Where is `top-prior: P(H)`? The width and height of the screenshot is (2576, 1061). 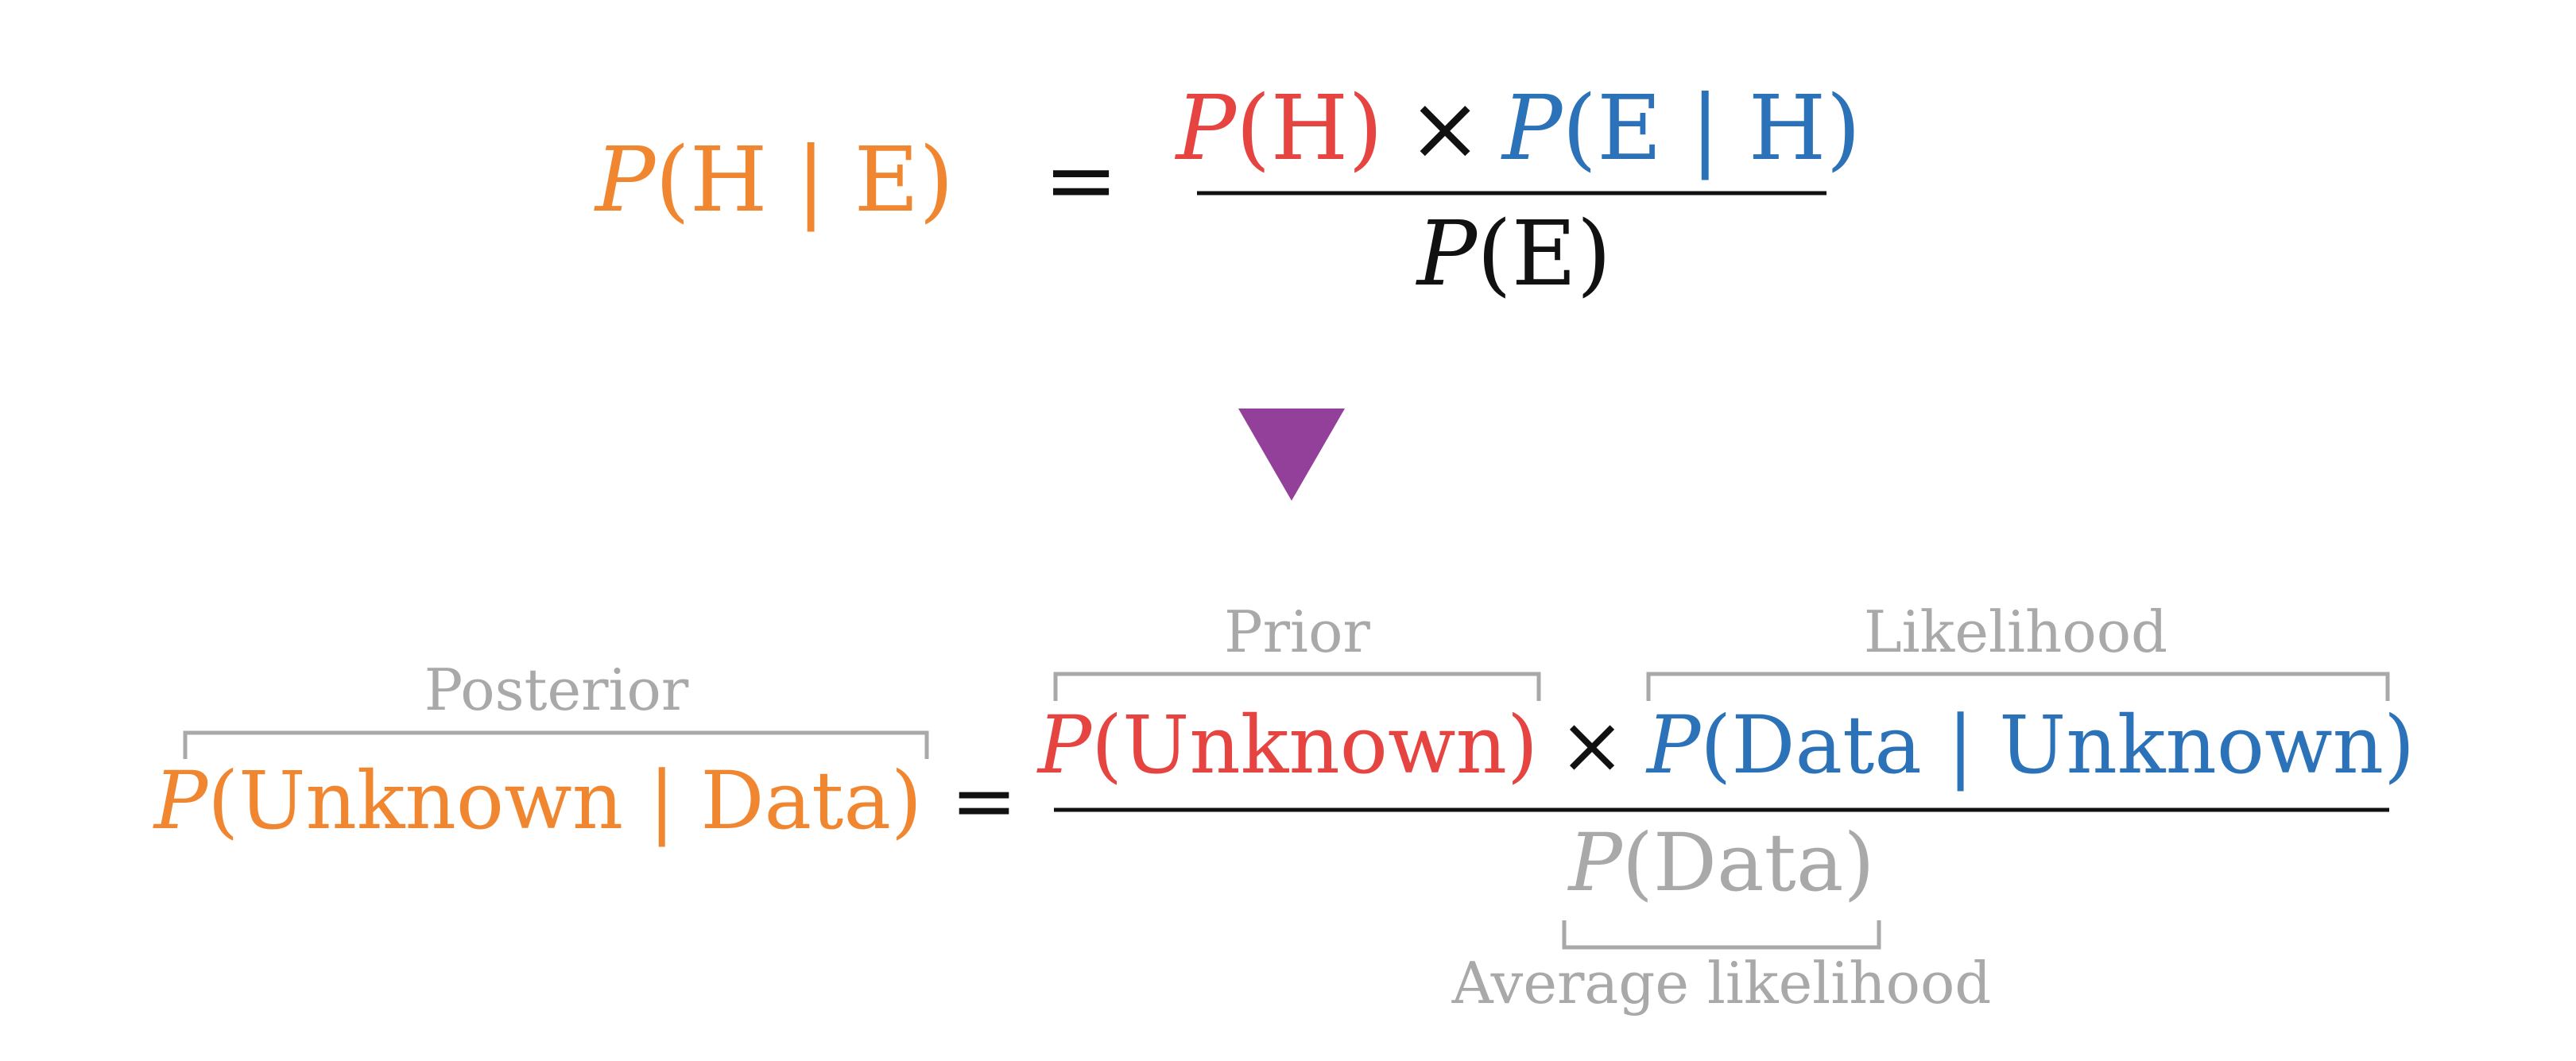
top-prior: P(H) is located at coordinates (1279, 128).